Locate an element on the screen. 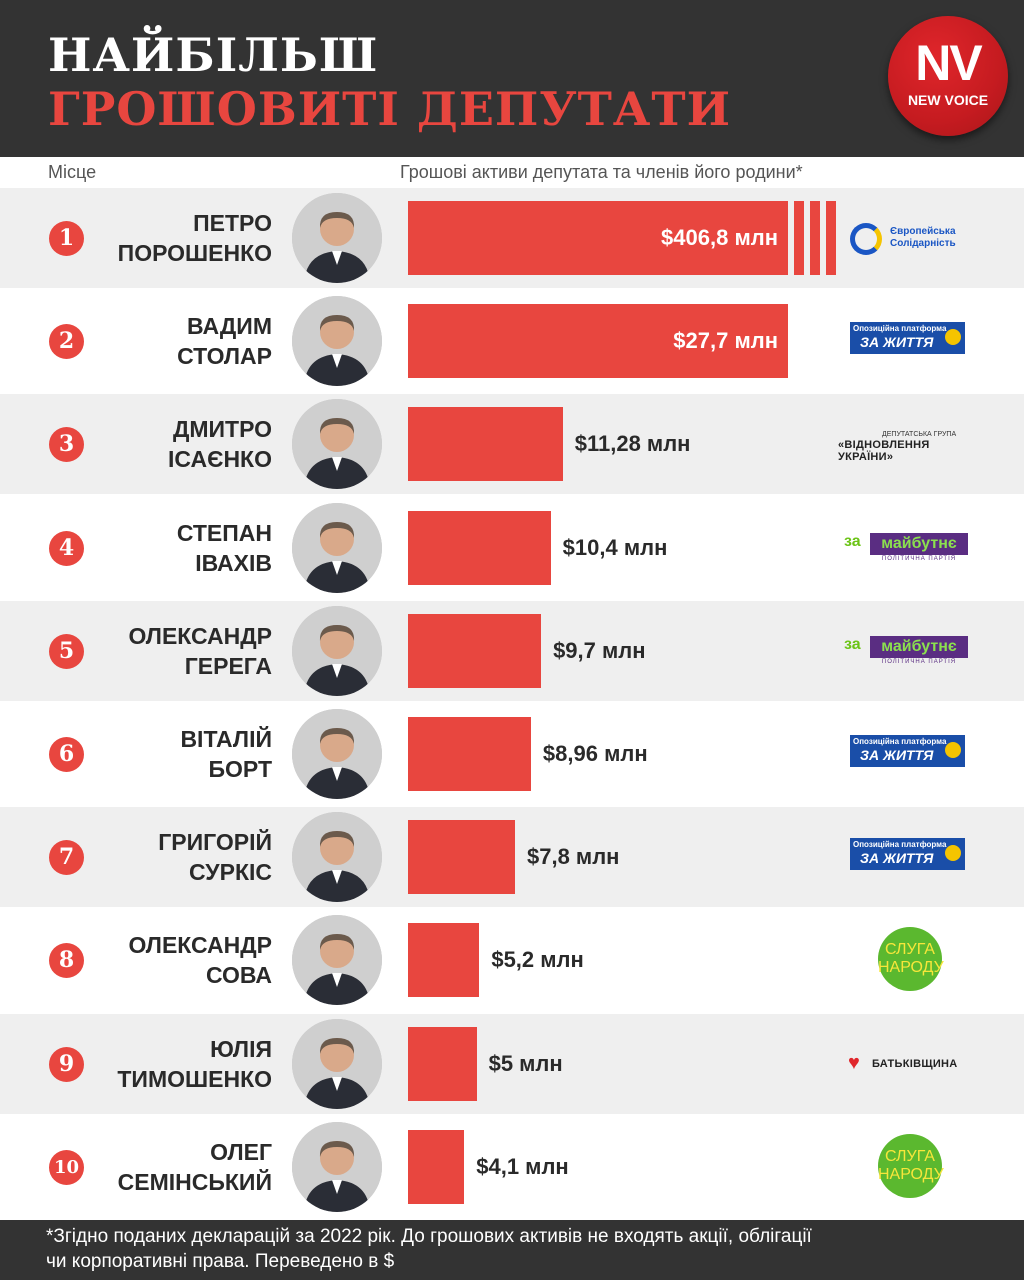 Image resolution: width=1024 pixels, height=1280 pixels. deputy-name: СТЕПАН ІВАХІВ is located at coordinates (172, 548).